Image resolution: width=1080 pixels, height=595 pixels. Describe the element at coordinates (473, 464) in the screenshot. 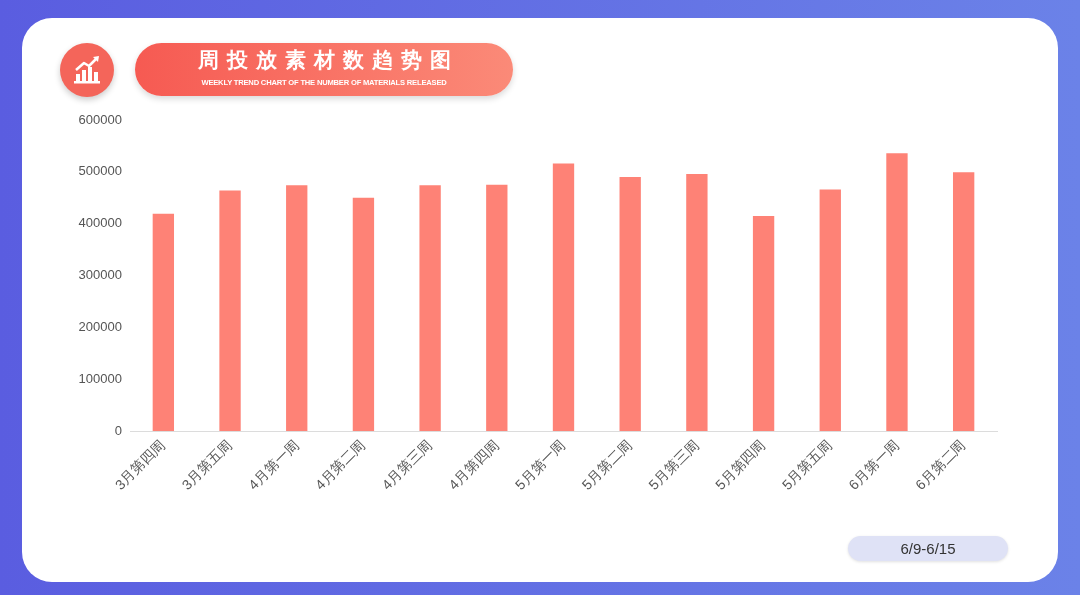

I see `x-tick-label: 4月第四周` at that location.